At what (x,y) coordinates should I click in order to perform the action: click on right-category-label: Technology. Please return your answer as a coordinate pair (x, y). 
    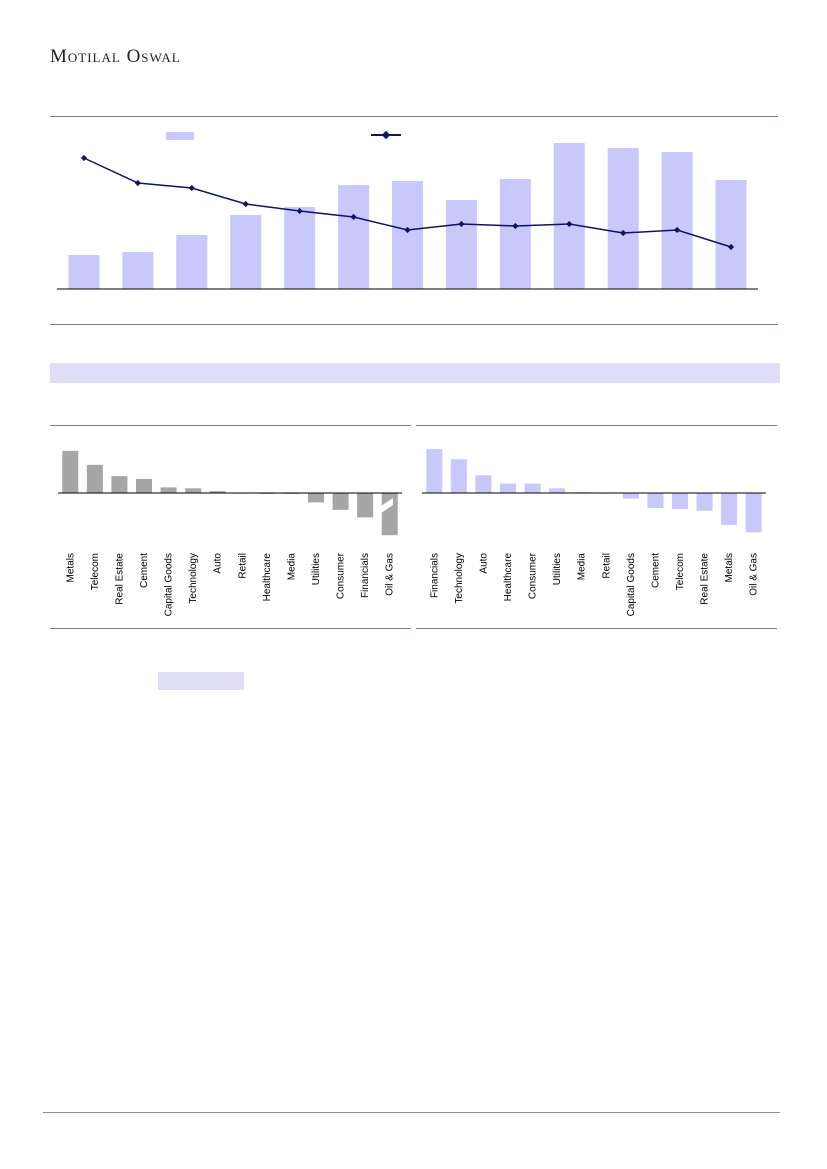
    Looking at the image, I should click on (459, 578).